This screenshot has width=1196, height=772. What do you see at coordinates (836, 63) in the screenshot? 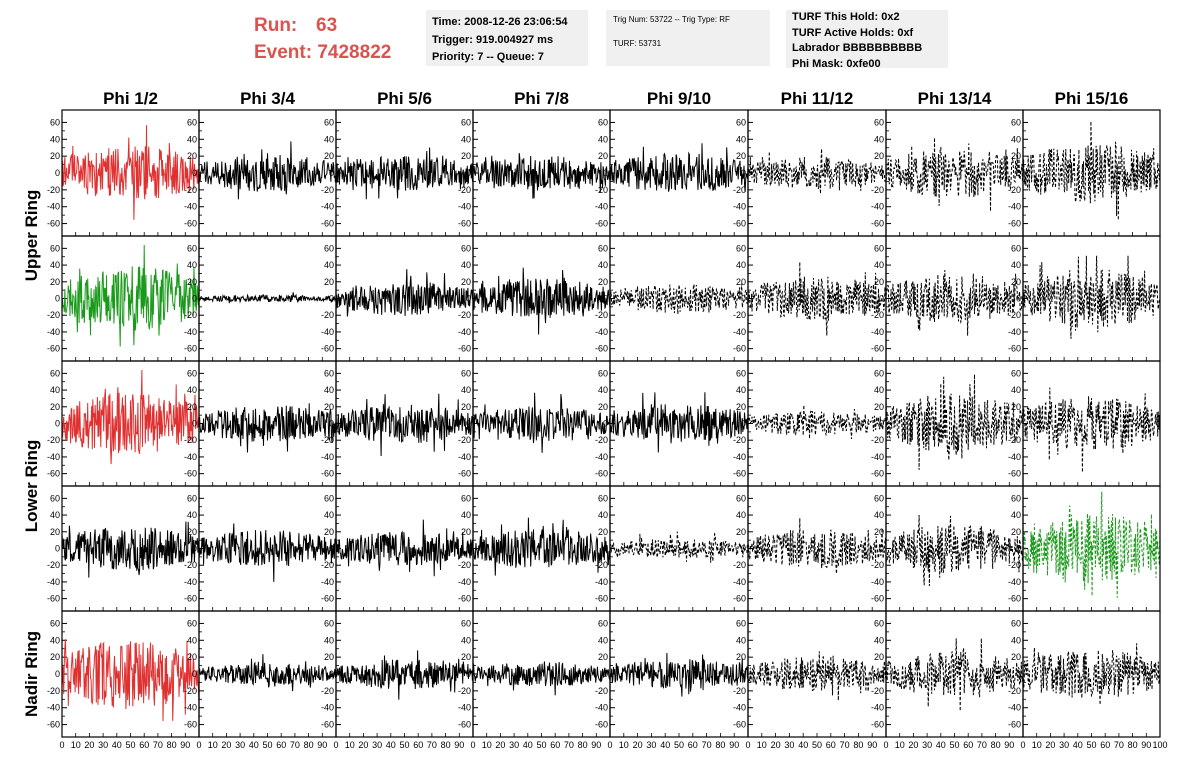
I see `phi-mask-text: Phi Mask: 0xfe00` at bounding box center [836, 63].